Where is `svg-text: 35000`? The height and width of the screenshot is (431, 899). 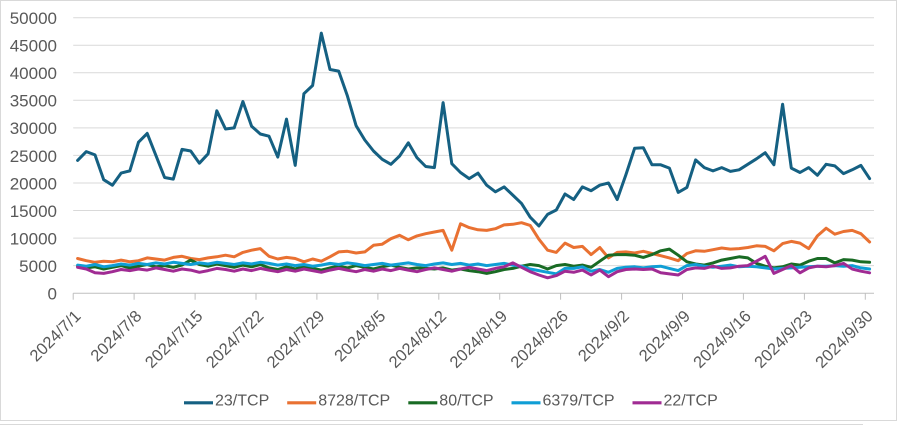
svg-text: 35000 is located at coordinates (33, 101).